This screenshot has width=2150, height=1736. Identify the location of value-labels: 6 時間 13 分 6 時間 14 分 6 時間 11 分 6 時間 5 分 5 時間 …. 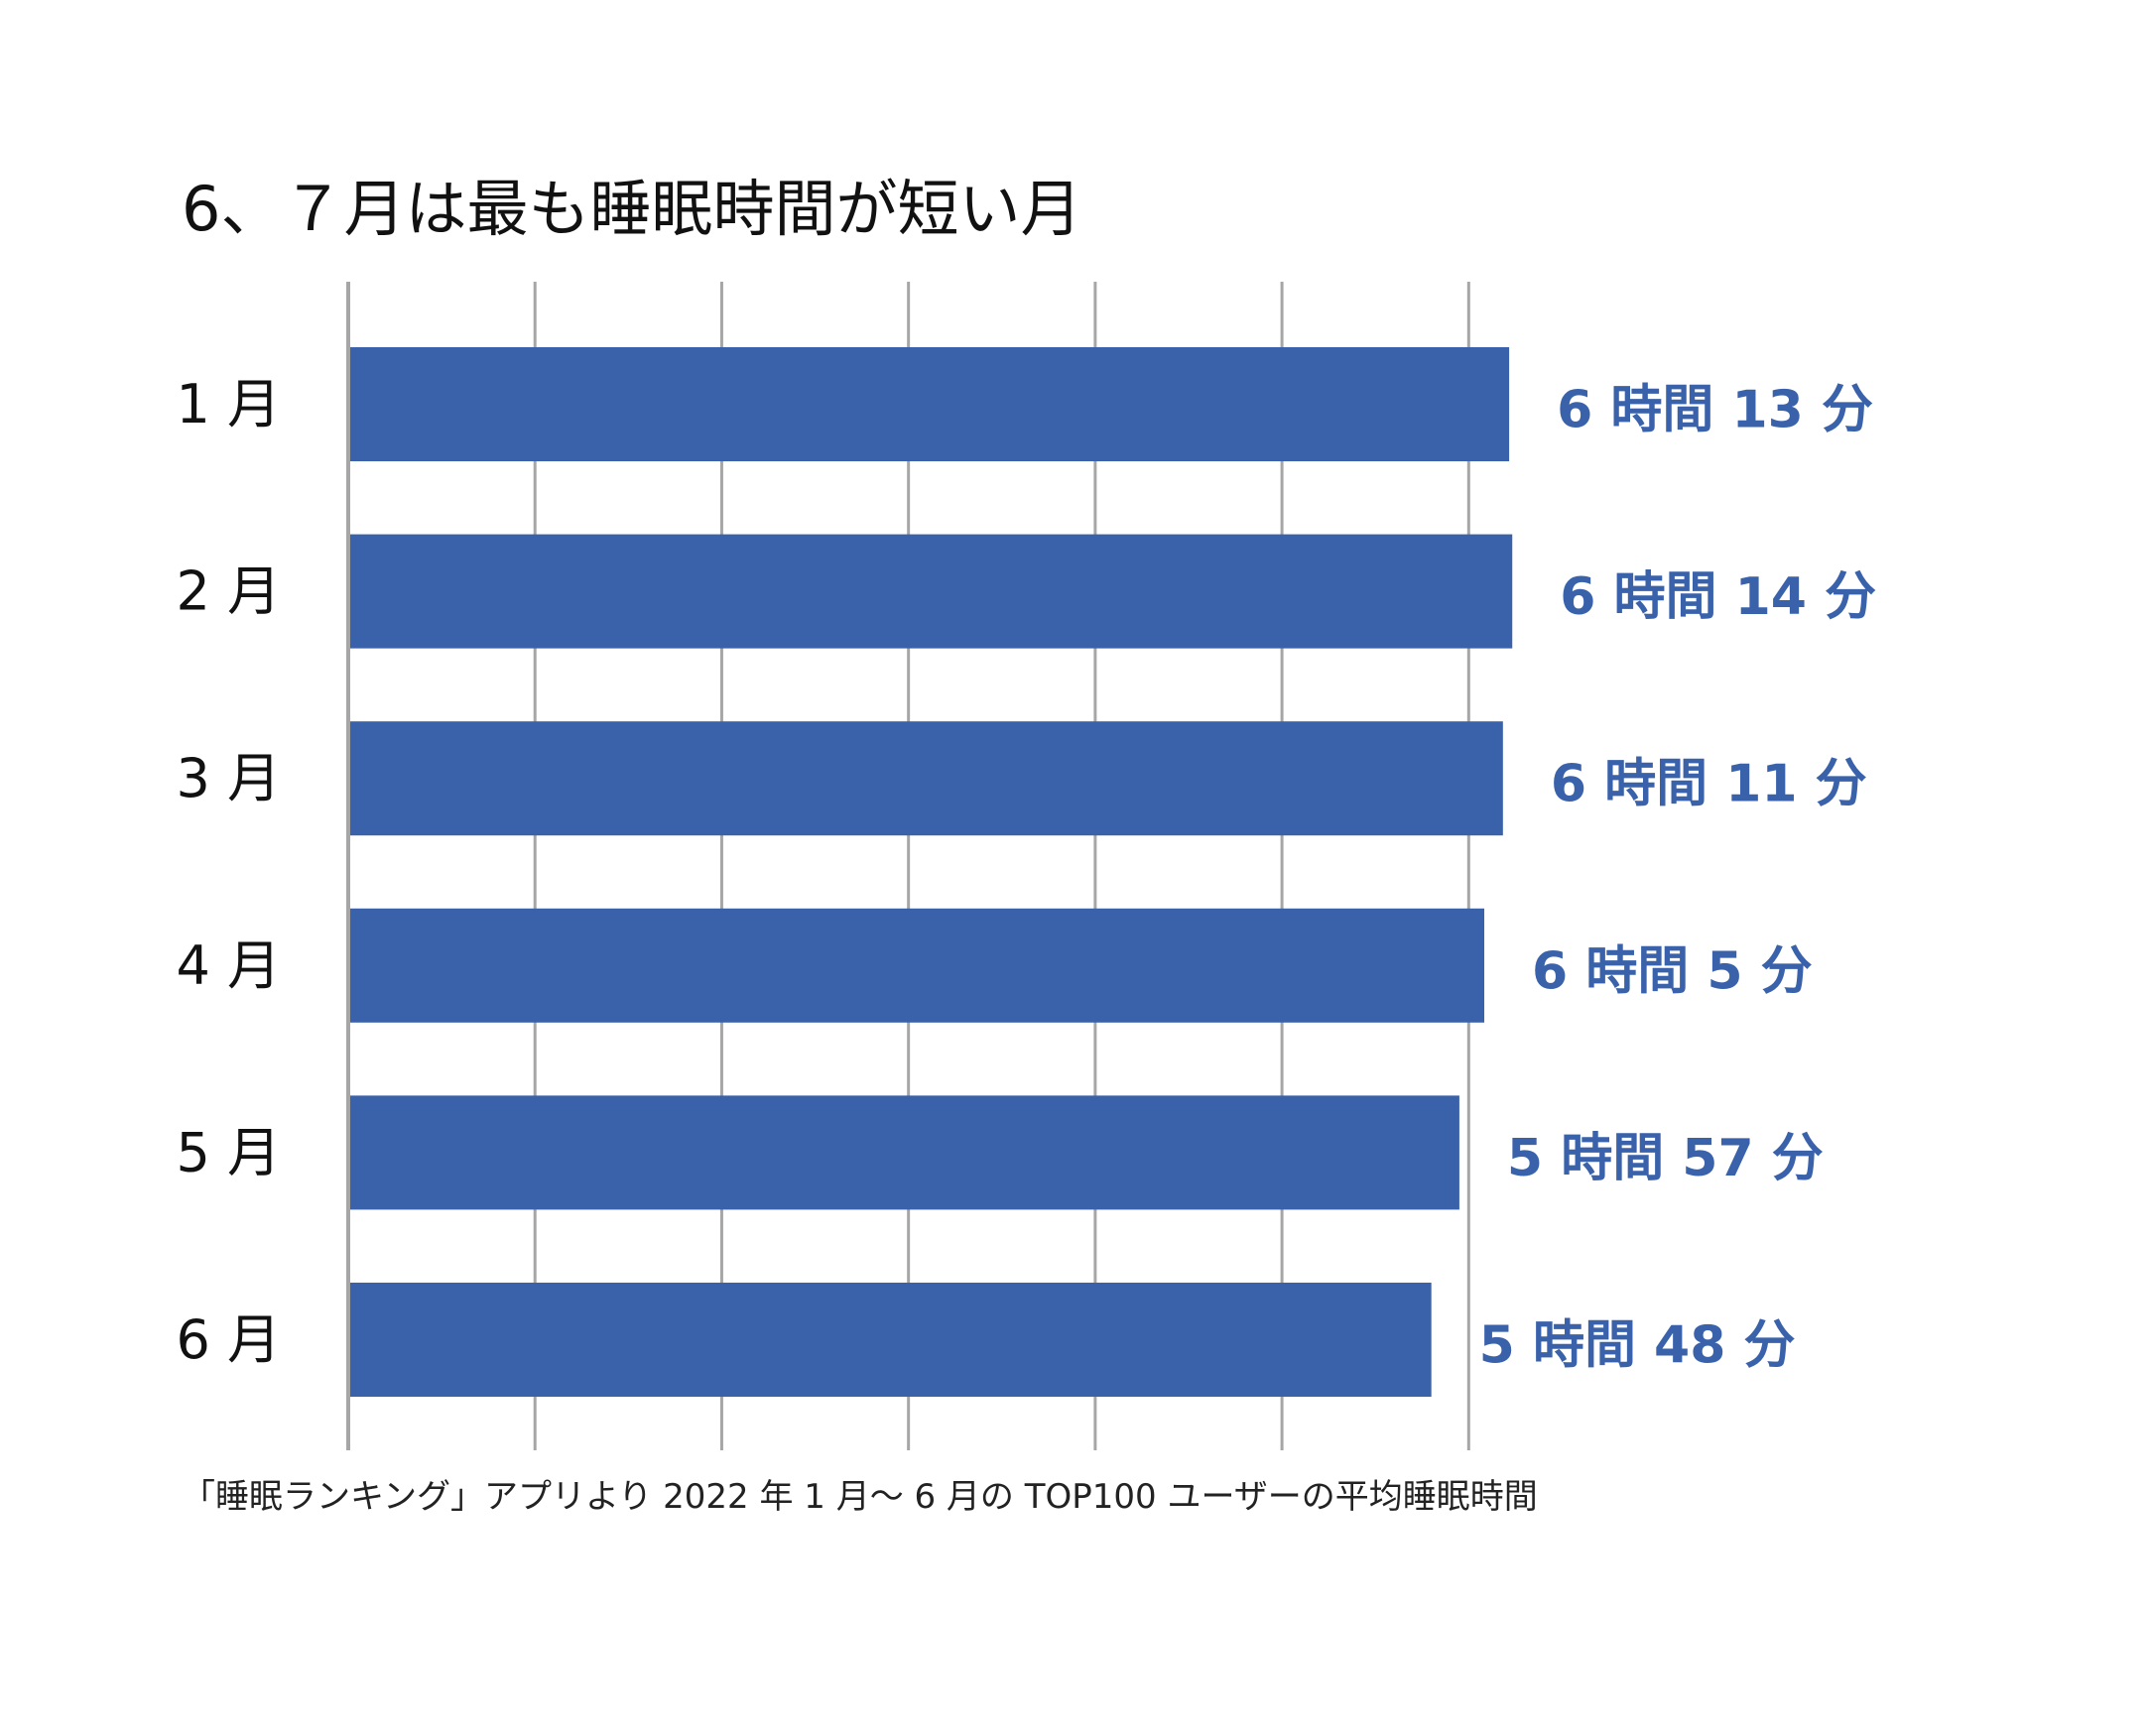
(1677, 878).